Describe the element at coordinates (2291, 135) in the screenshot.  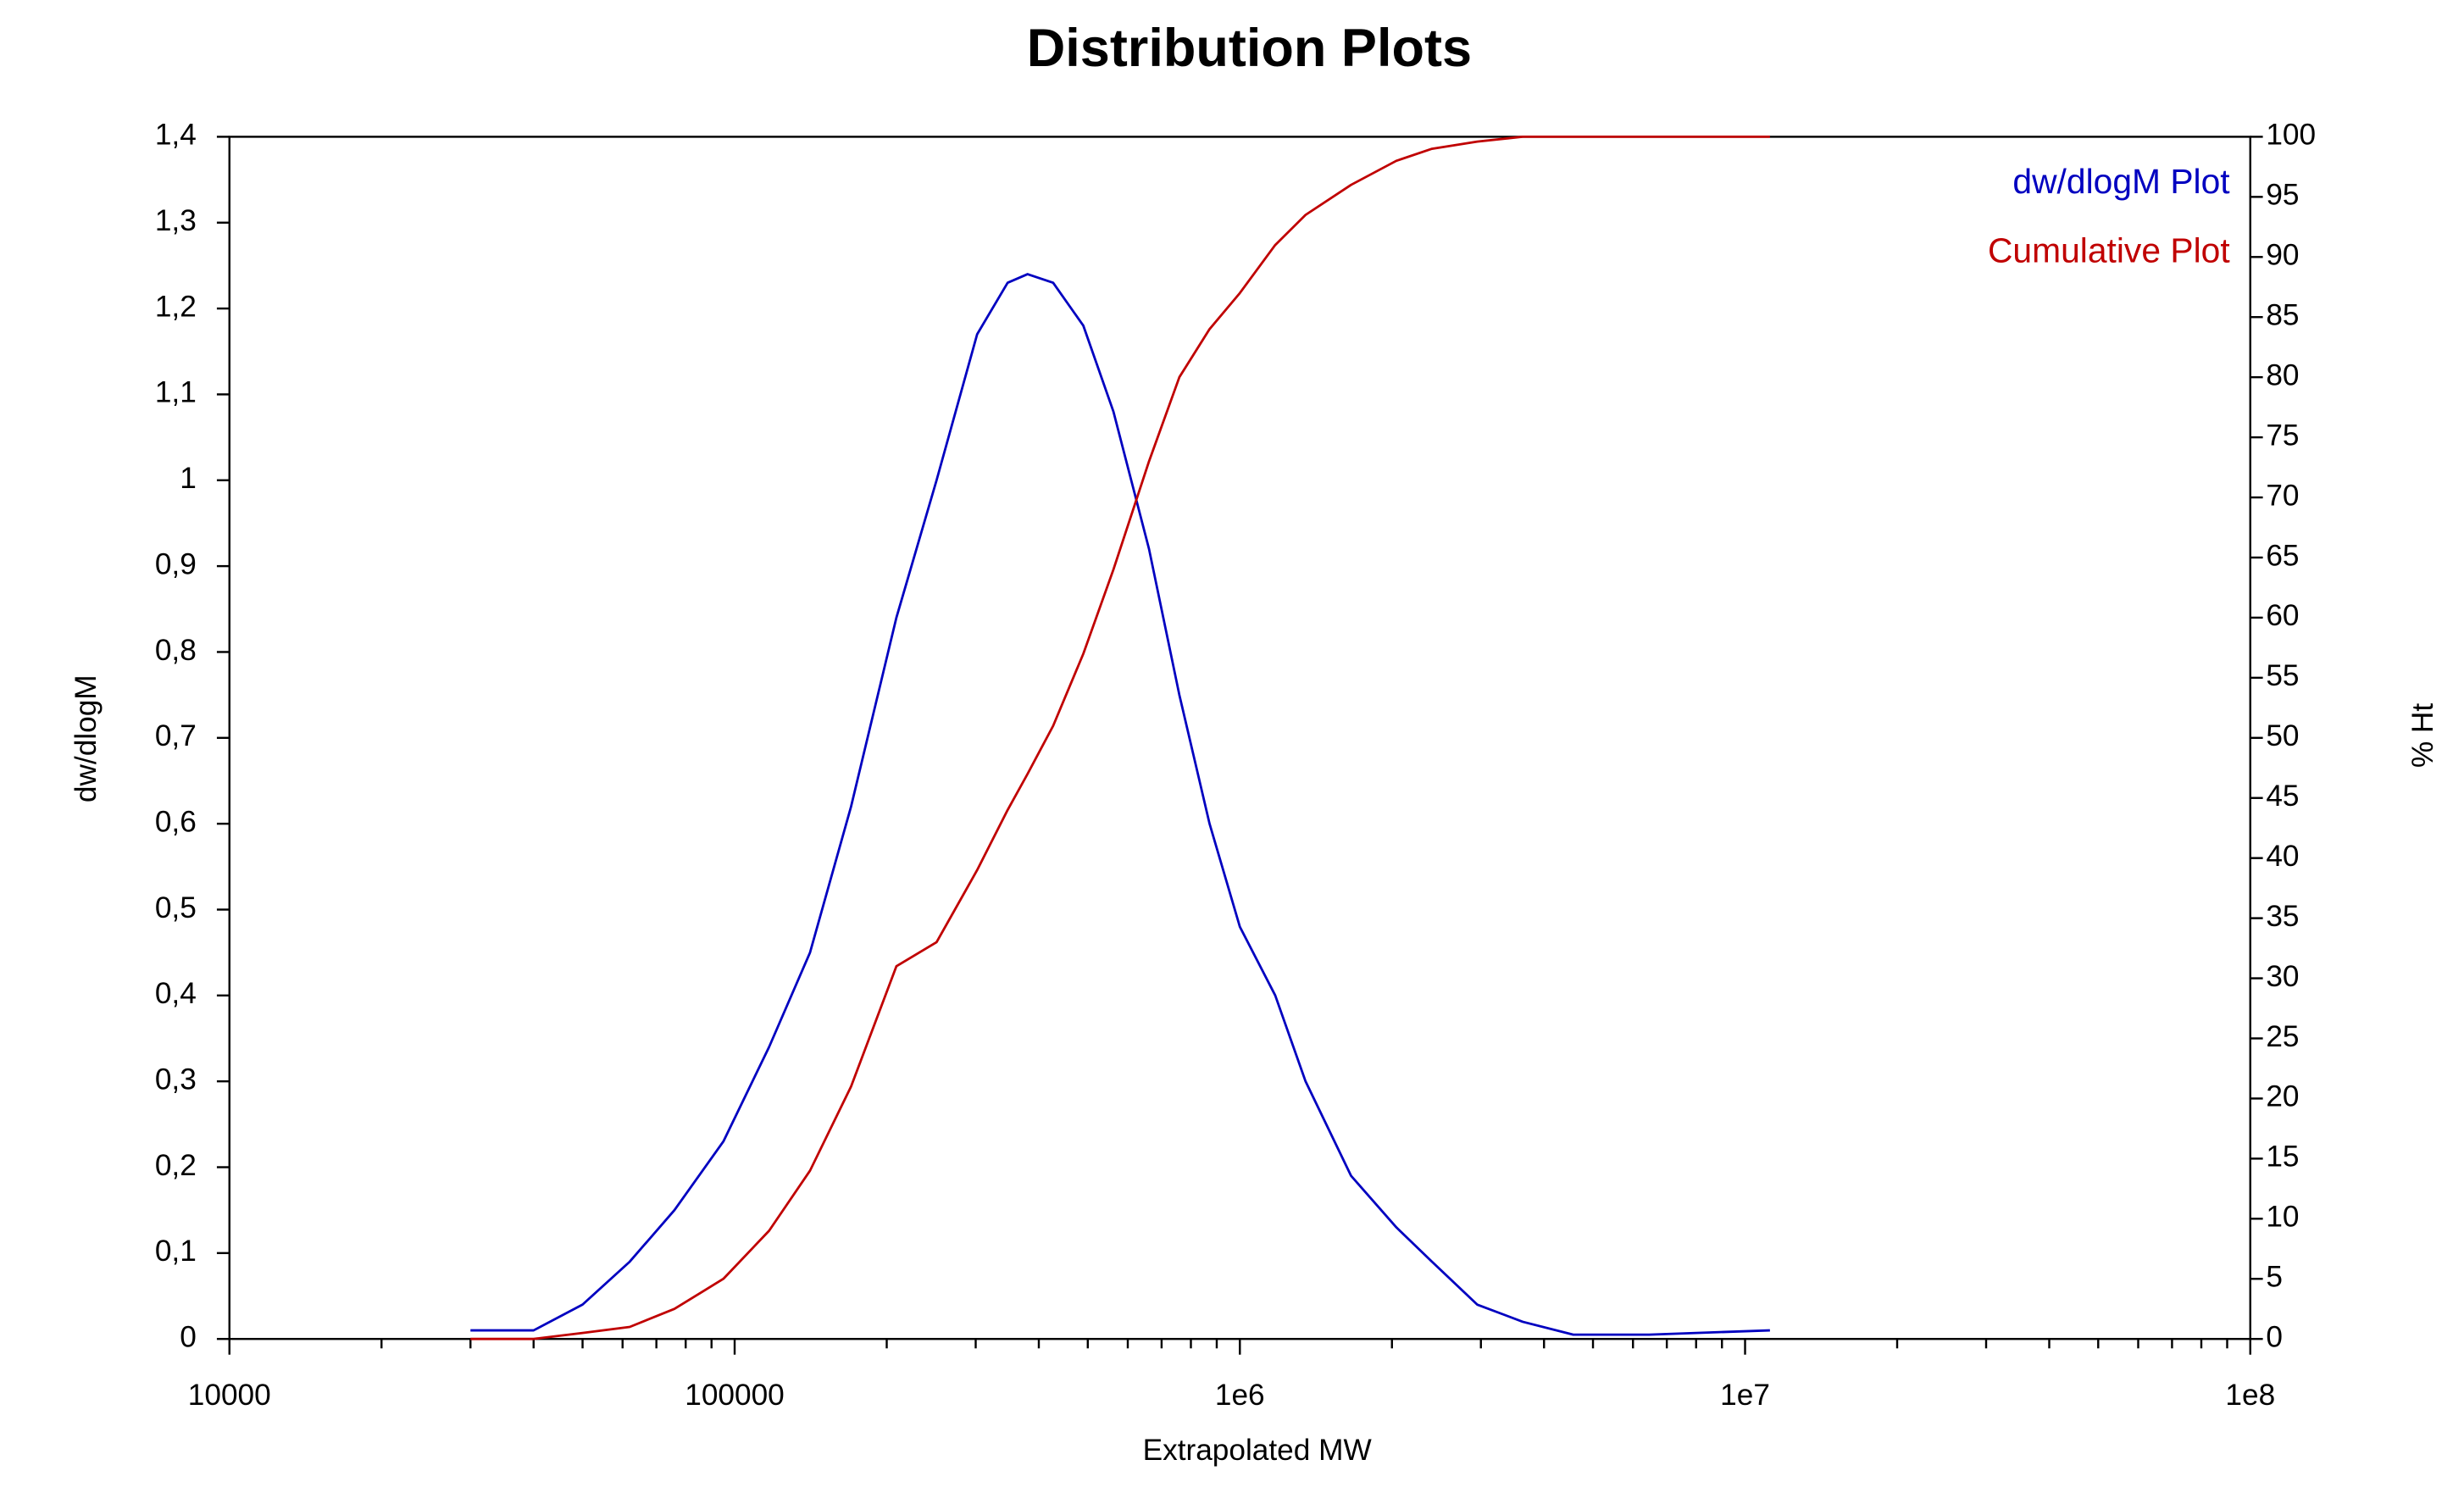
I see `y2-tick-label: 100` at that location.